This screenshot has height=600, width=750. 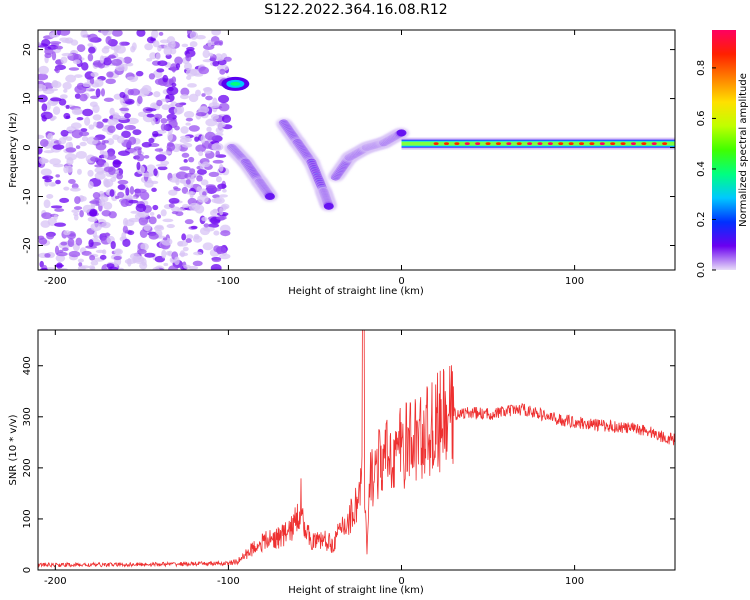 What do you see at coordinates (13, 449) in the screenshot?
I see `snr-y-label: SNR (10 * v/v)` at bounding box center [13, 449].